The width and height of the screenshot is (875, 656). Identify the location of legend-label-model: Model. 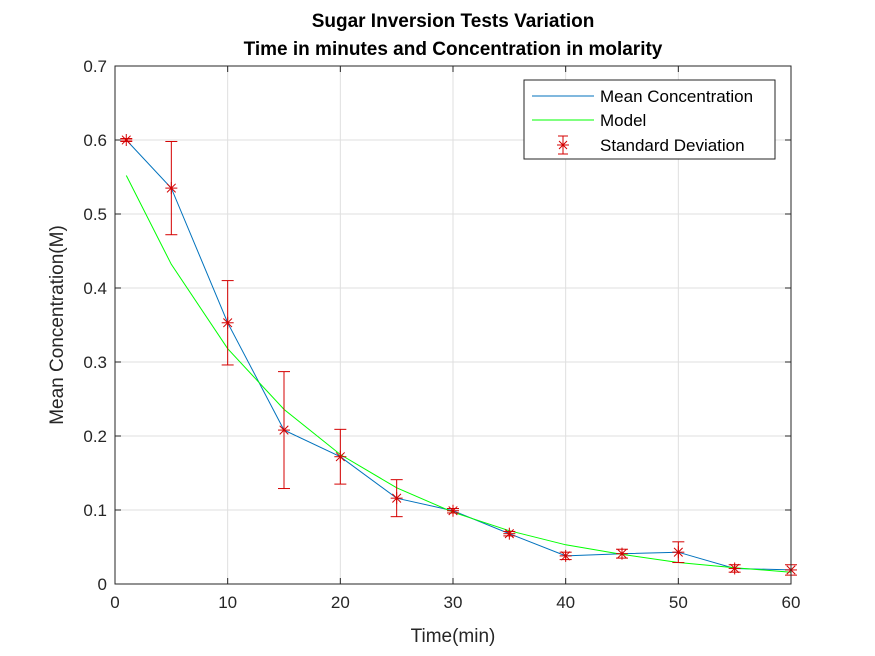
(623, 120).